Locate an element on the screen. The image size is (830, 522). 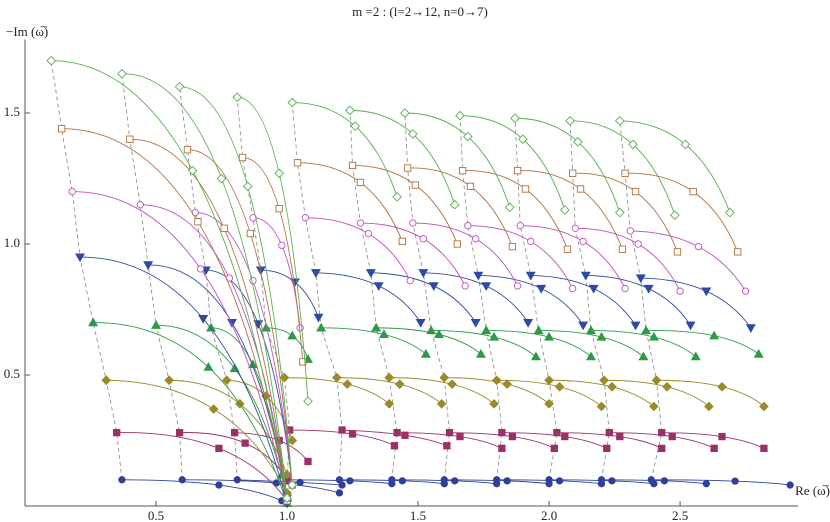
x-tick-label: 1.5 is located at coordinates (418, 515).